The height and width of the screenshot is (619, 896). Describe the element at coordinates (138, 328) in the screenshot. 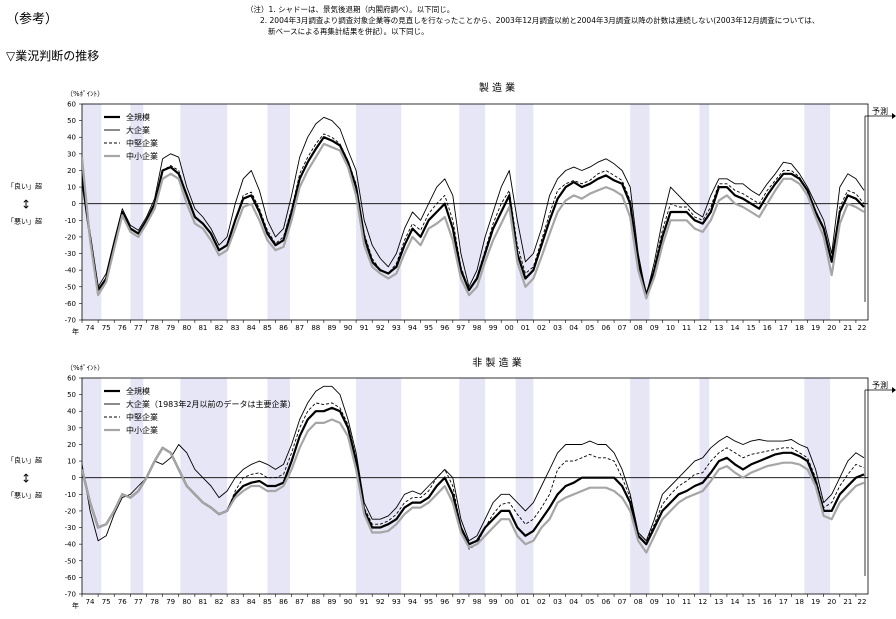

I see `x-tick-label: 77` at that location.